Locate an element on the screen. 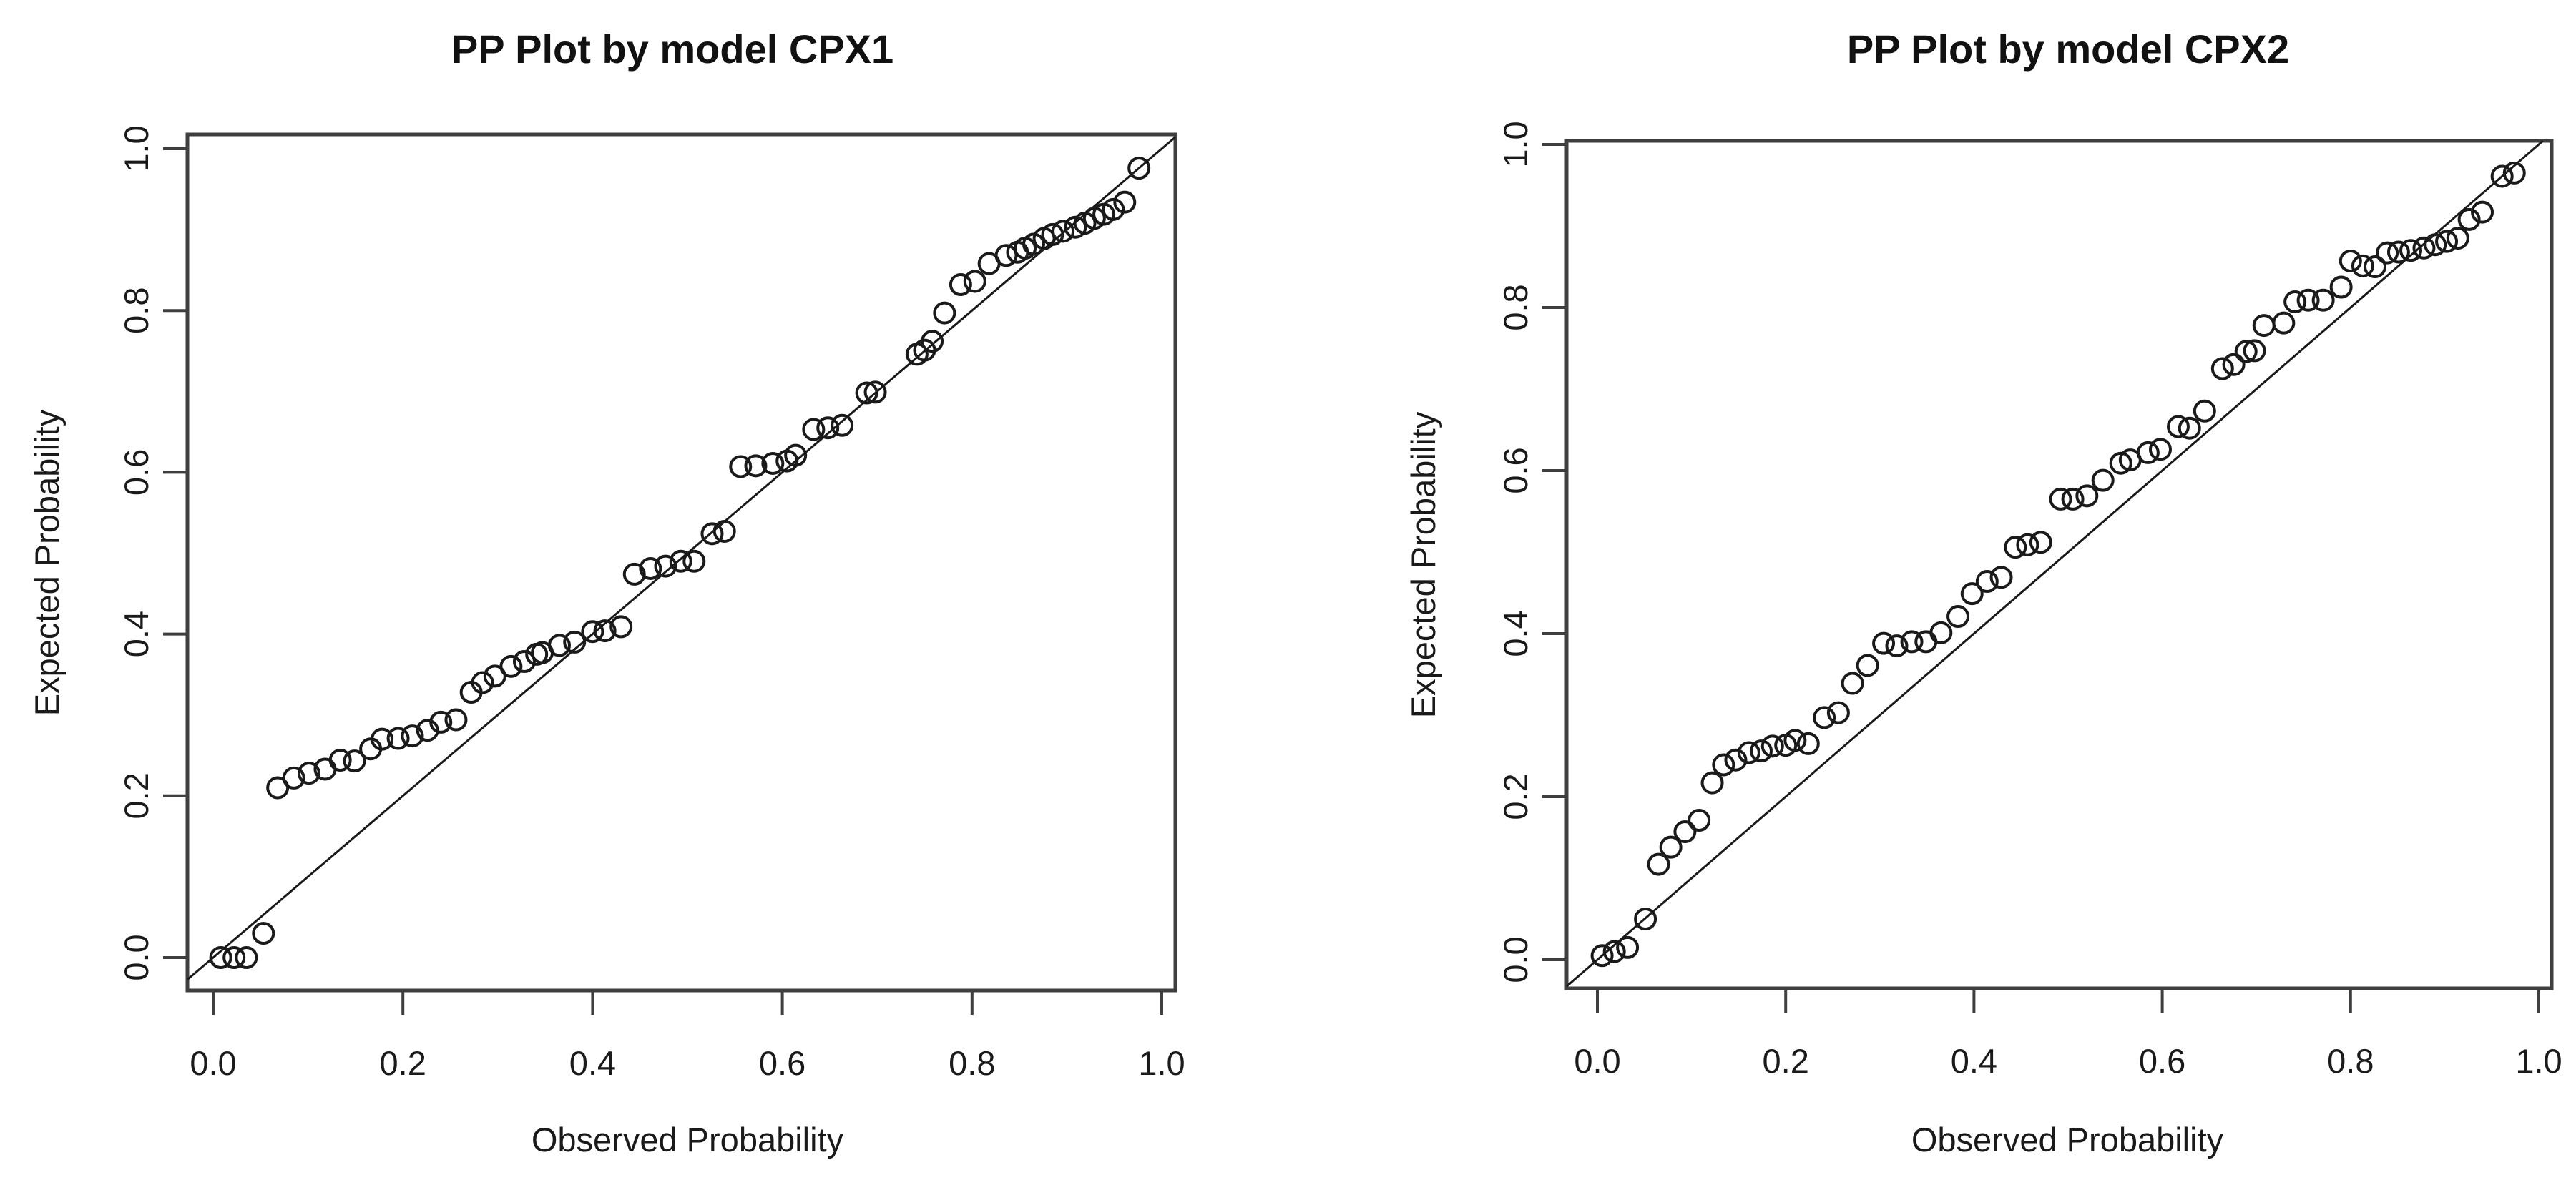 This screenshot has height=1190, width=2576. x-tick-label: 0.4 is located at coordinates (1974, 1061).